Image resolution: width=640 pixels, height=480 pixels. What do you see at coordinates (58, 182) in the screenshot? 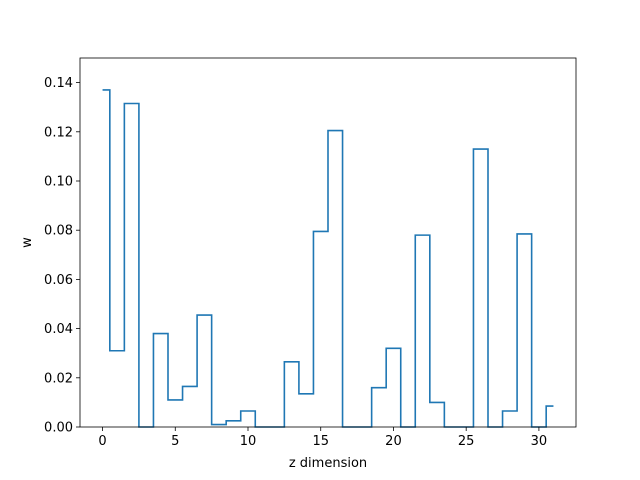
I see `y-tick-label: 0.10` at bounding box center [58, 182].